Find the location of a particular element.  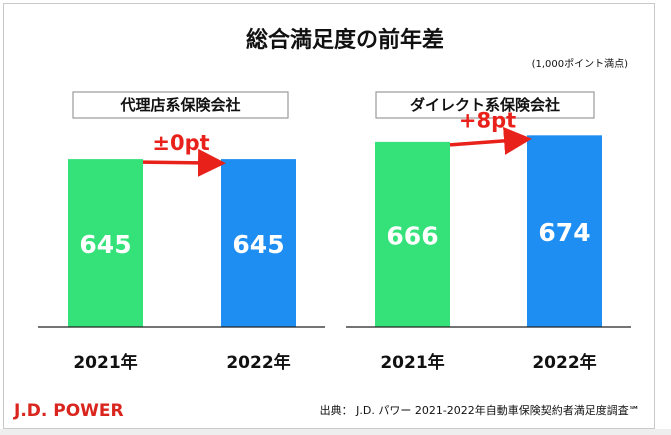

change-label: ±0pt is located at coordinates (180, 143).